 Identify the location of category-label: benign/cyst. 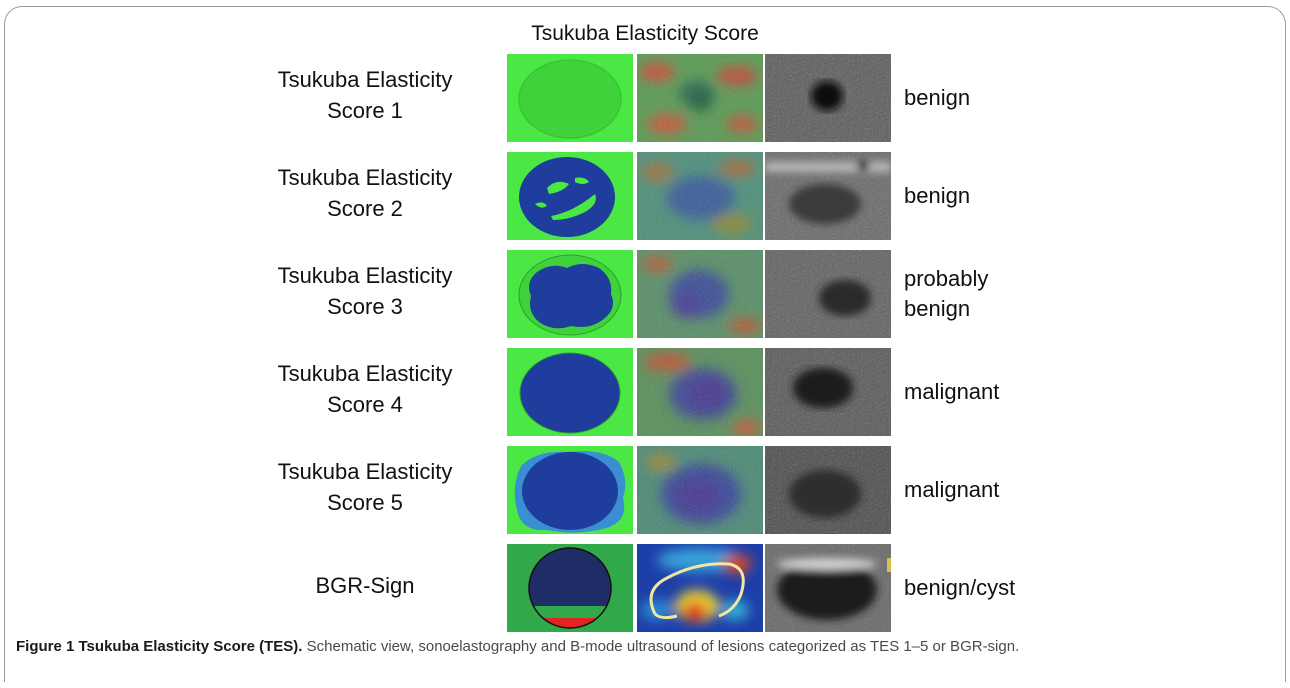
(960, 587).